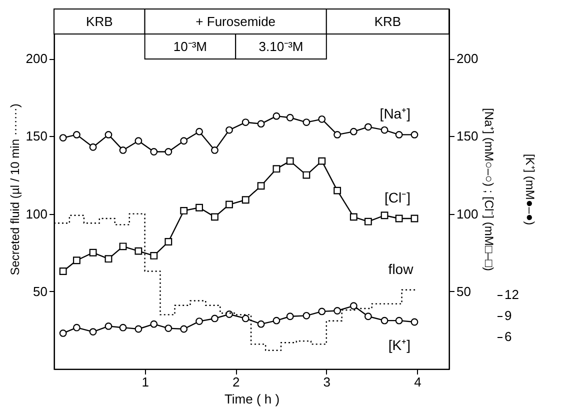 This screenshot has height=416, width=571. What do you see at coordinates (37, 214) in the screenshot?
I see `y-tick-label: 100` at bounding box center [37, 214].